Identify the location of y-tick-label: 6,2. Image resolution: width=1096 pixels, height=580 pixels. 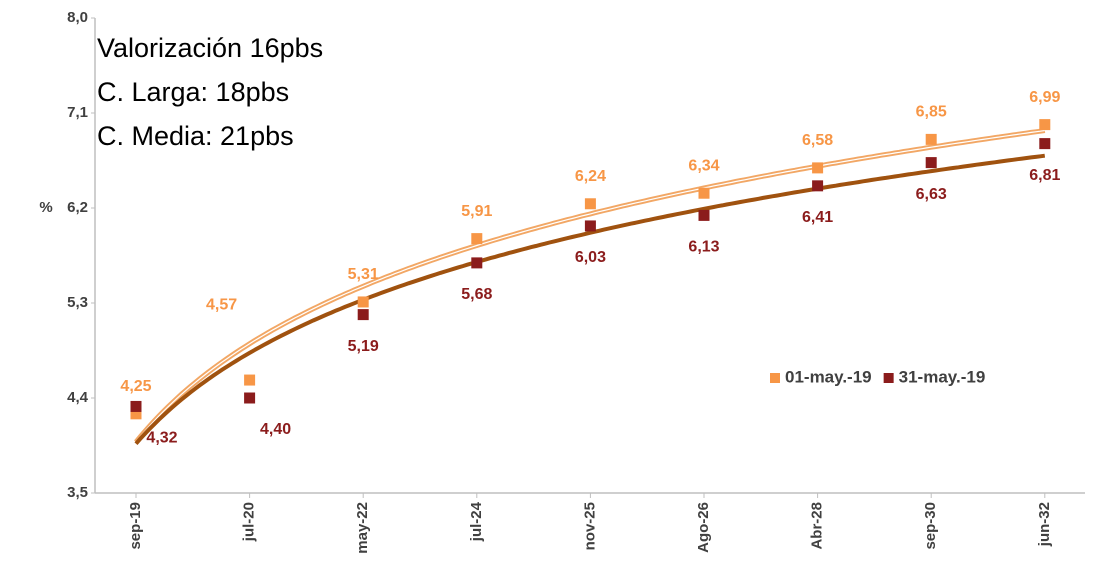
(77, 207).